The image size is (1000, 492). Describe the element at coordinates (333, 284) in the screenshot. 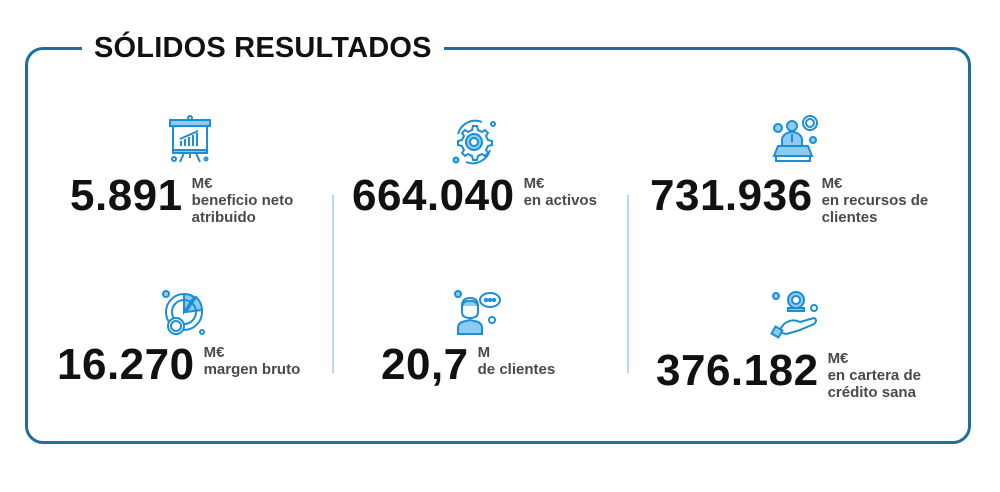

I see `column-divider-left` at that location.